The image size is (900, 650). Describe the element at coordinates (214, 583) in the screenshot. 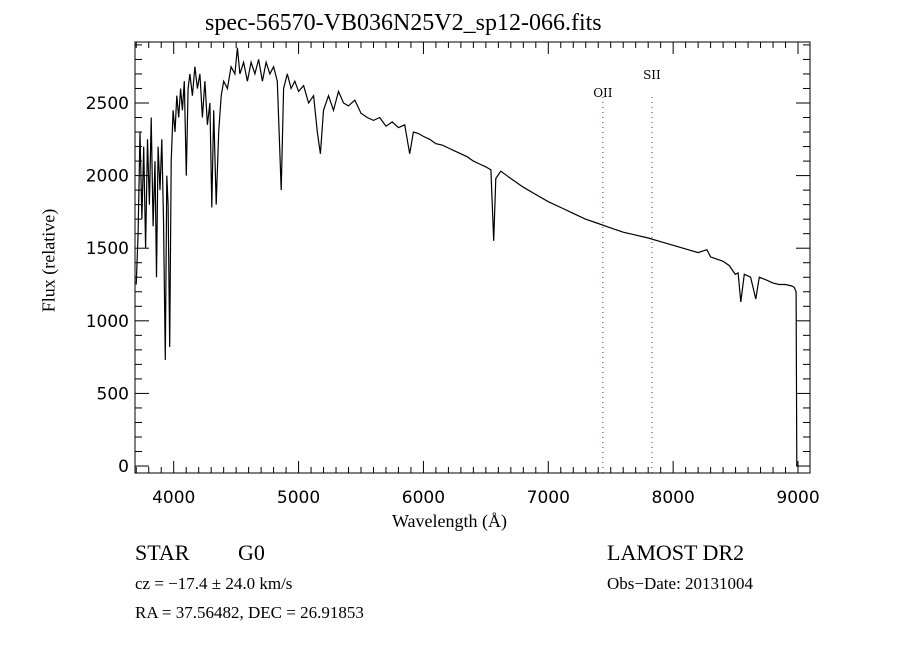

I see `redshift-text: cz = −17.4 ± 24.0 km/s` at that location.